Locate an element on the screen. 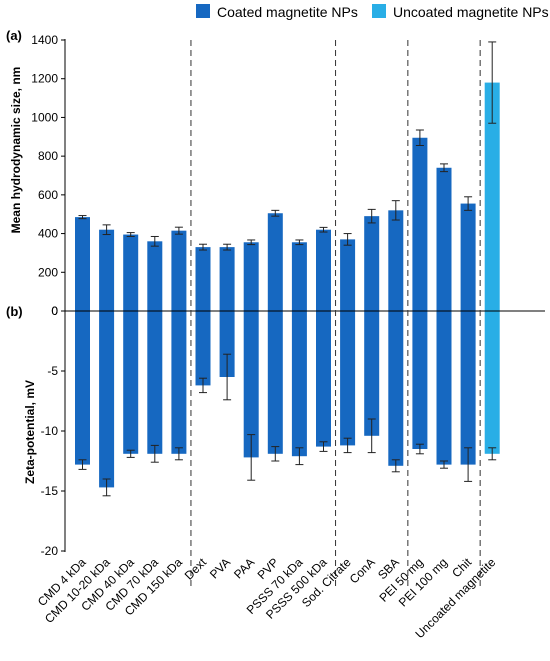  panel-a-ytick-tick-label: 1400 is located at coordinates (44, 40).